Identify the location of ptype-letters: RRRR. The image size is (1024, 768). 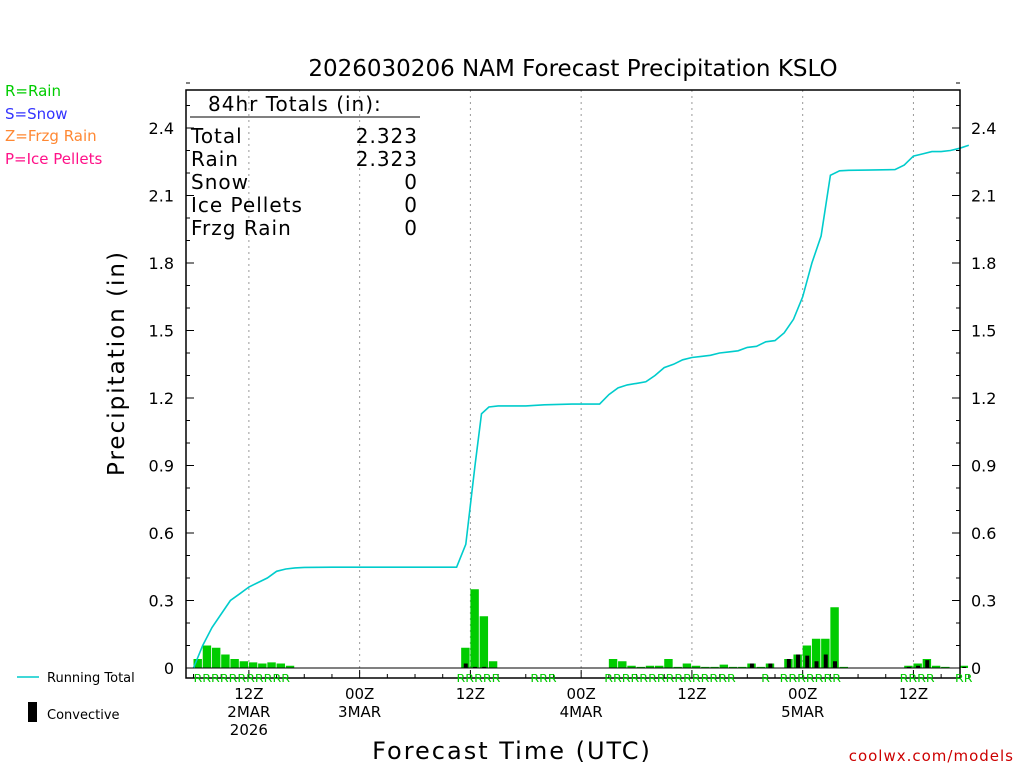
(918, 678).